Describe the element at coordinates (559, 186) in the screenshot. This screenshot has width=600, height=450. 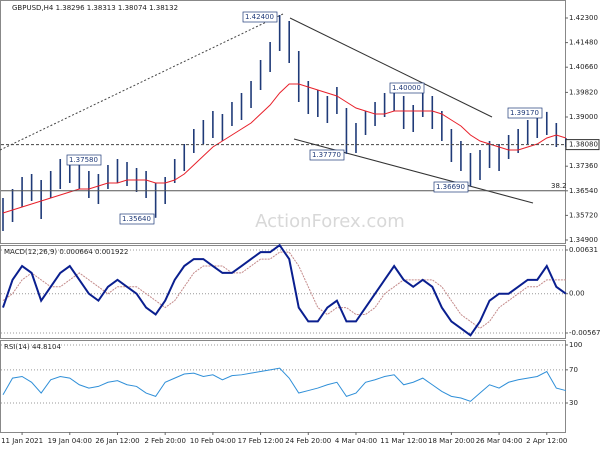
I see `fib-label: 38.2` at that location.